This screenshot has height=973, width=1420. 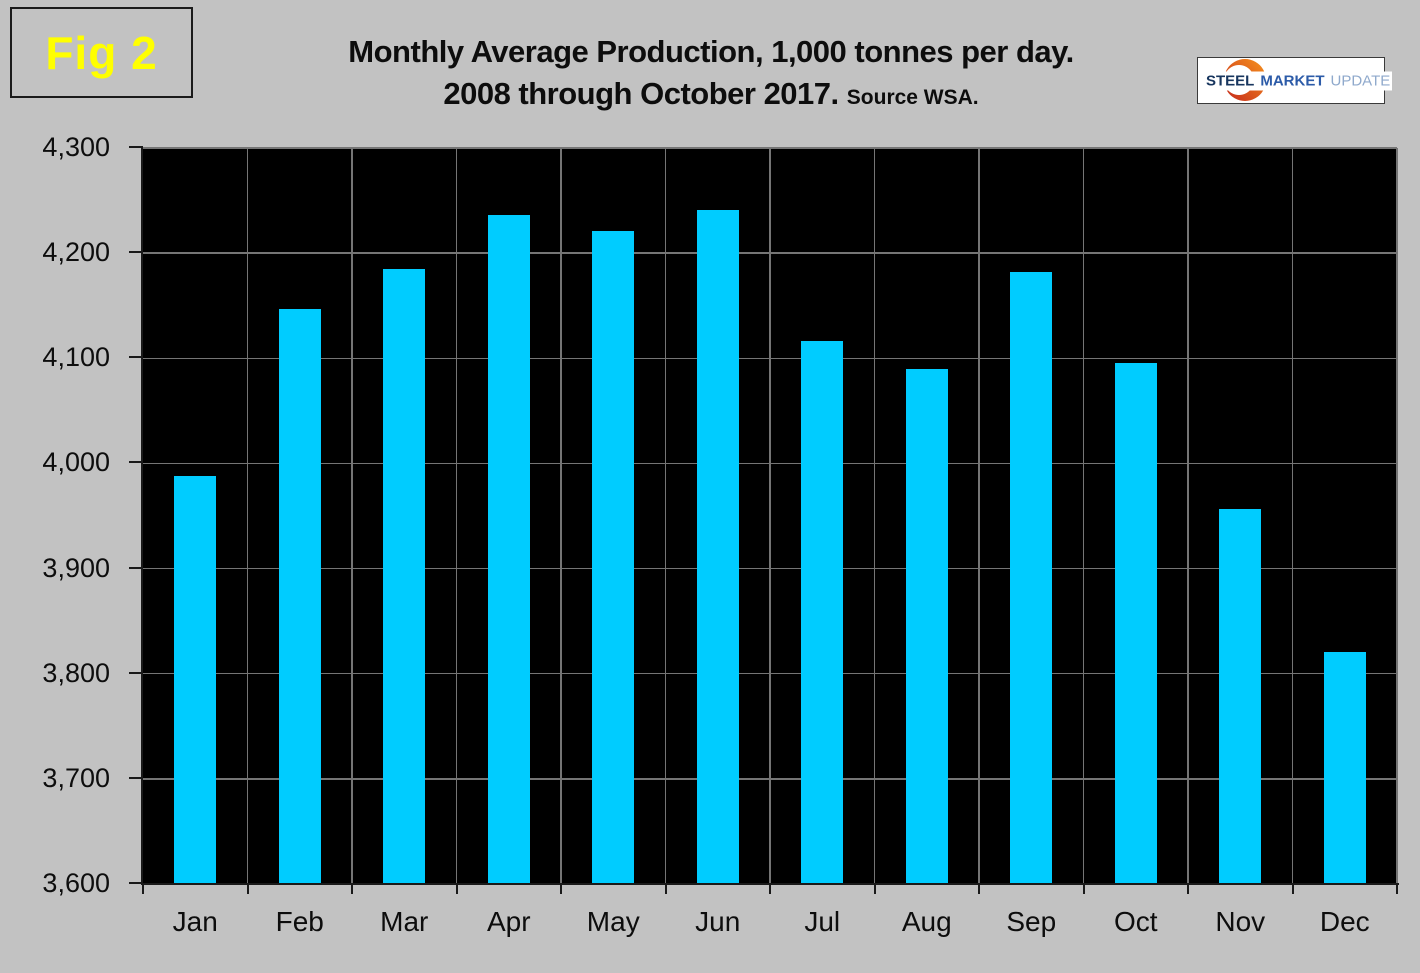 What do you see at coordinates (1240, 696) in the screenshot?
I see `bar-nov` at bounding box center [1240, 696].